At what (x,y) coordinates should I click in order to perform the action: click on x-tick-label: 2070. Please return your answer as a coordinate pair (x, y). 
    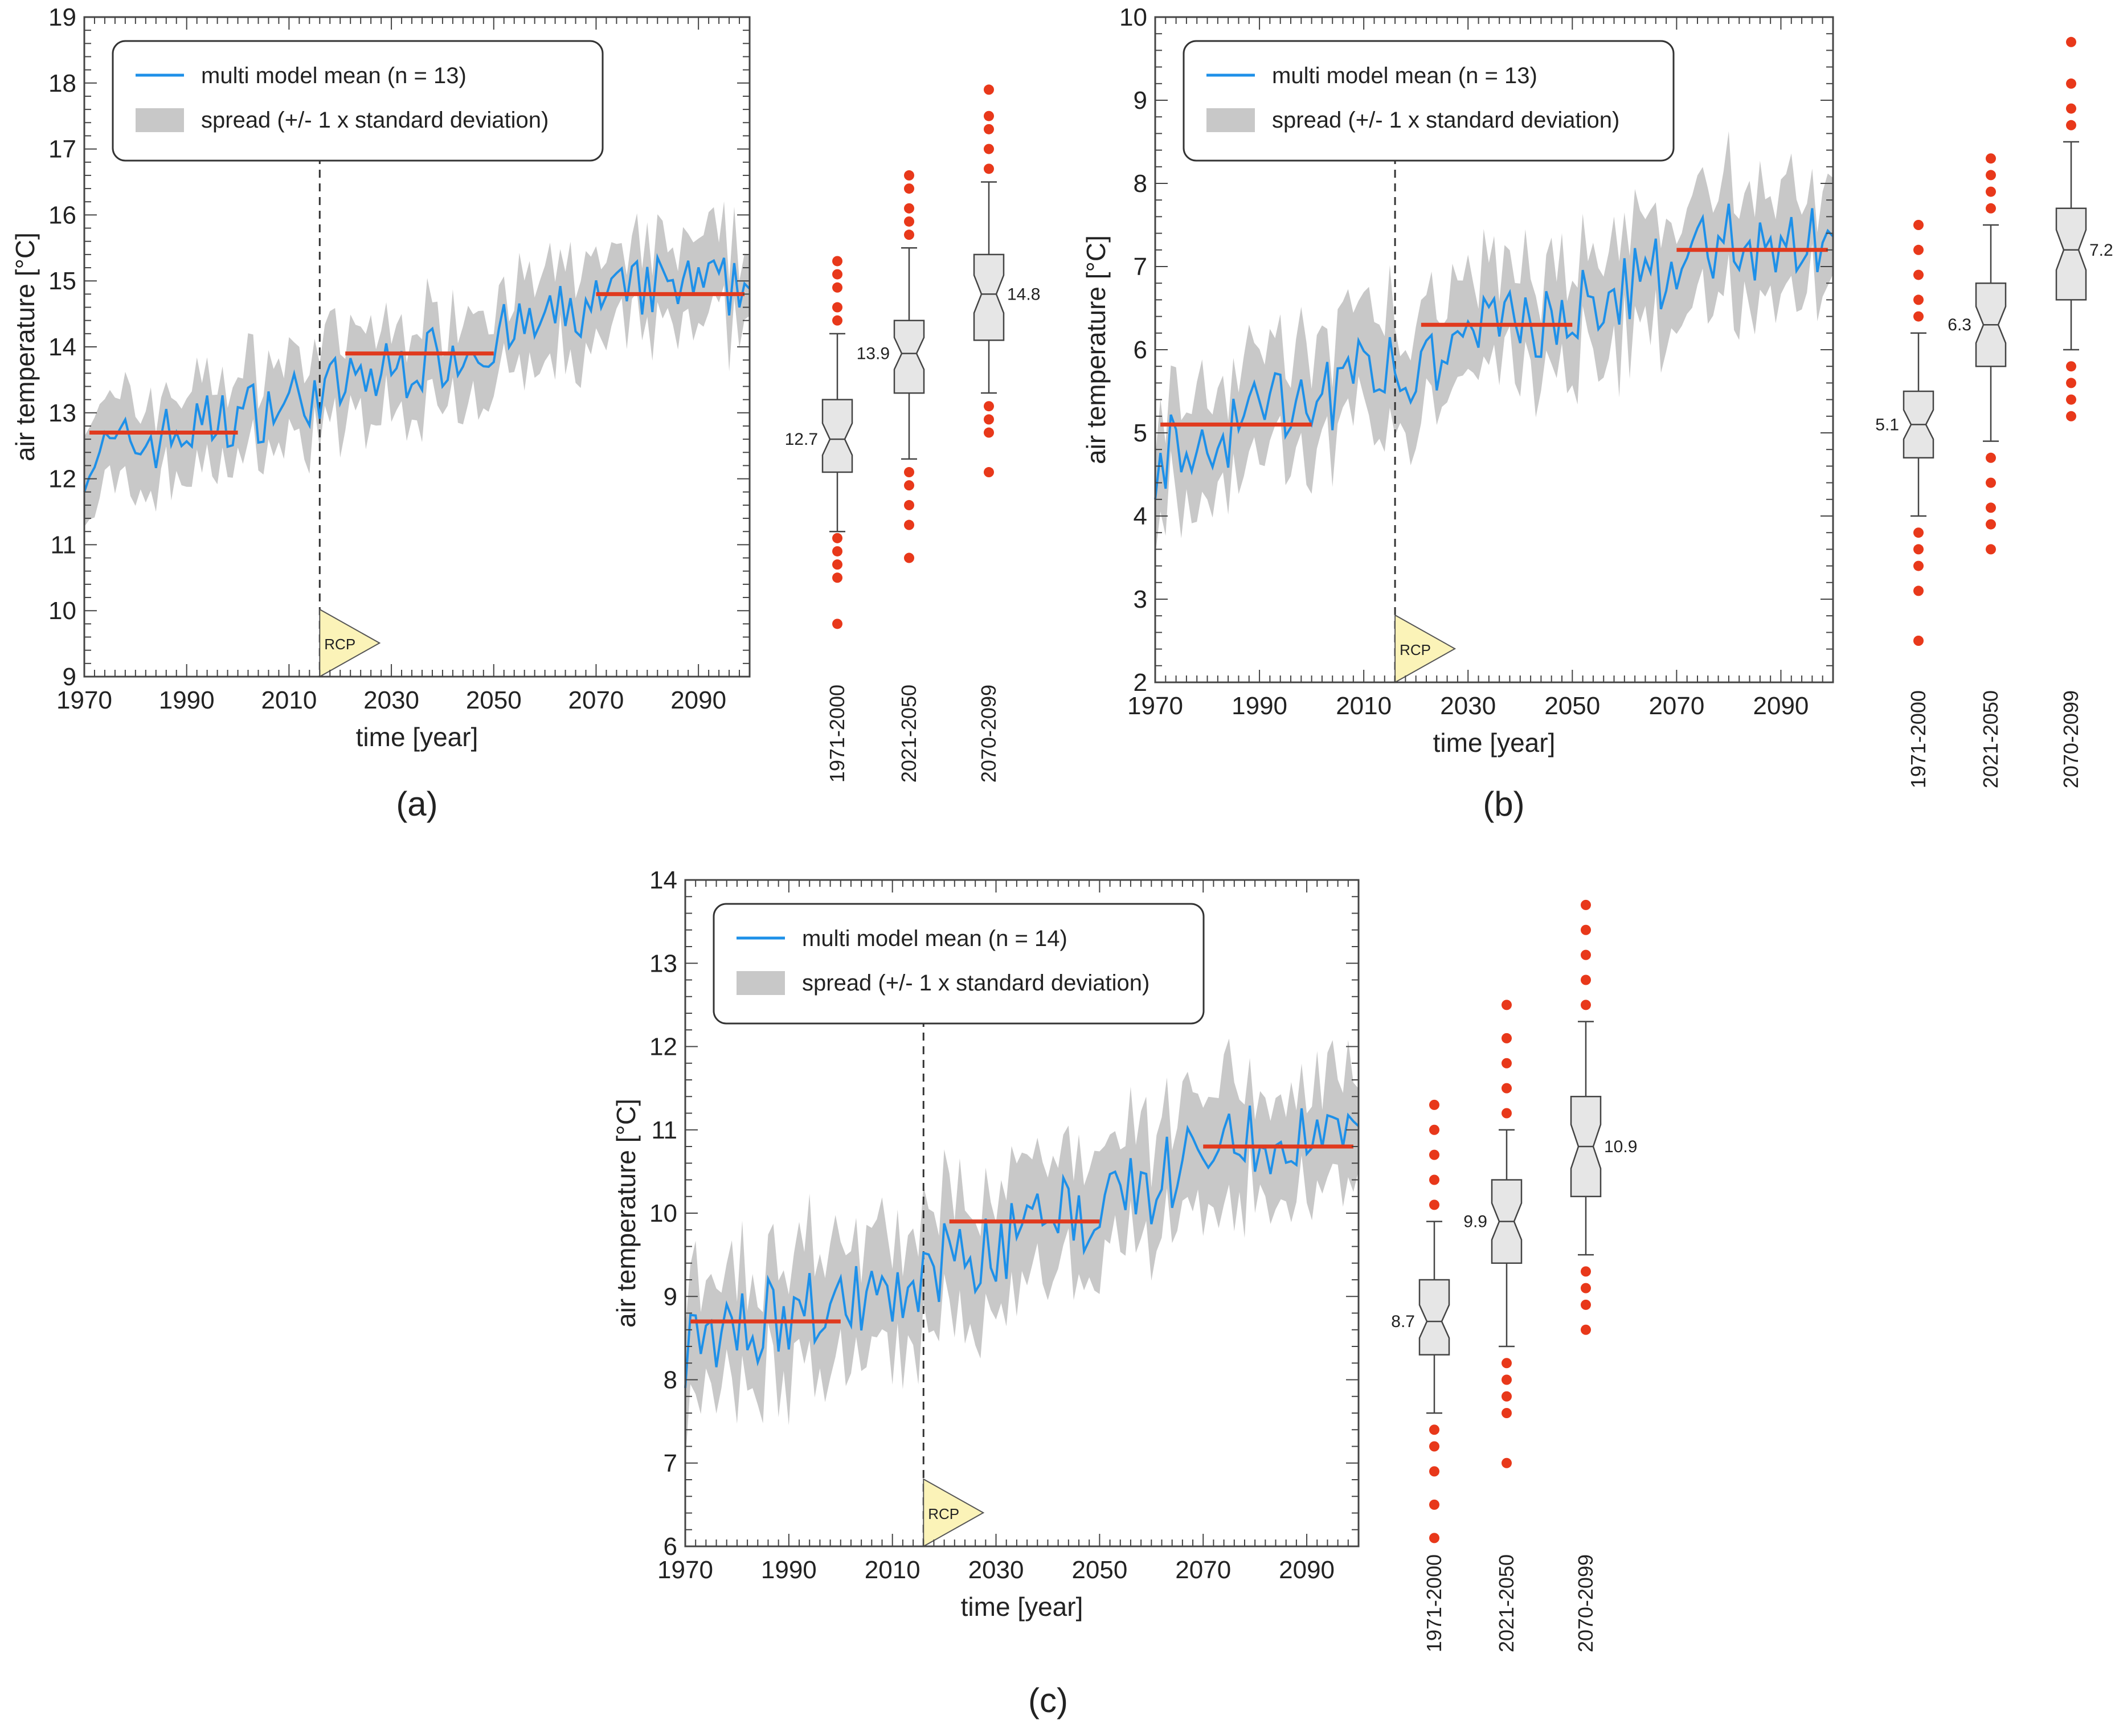
    Looking at the image, I should click on (596, 700).